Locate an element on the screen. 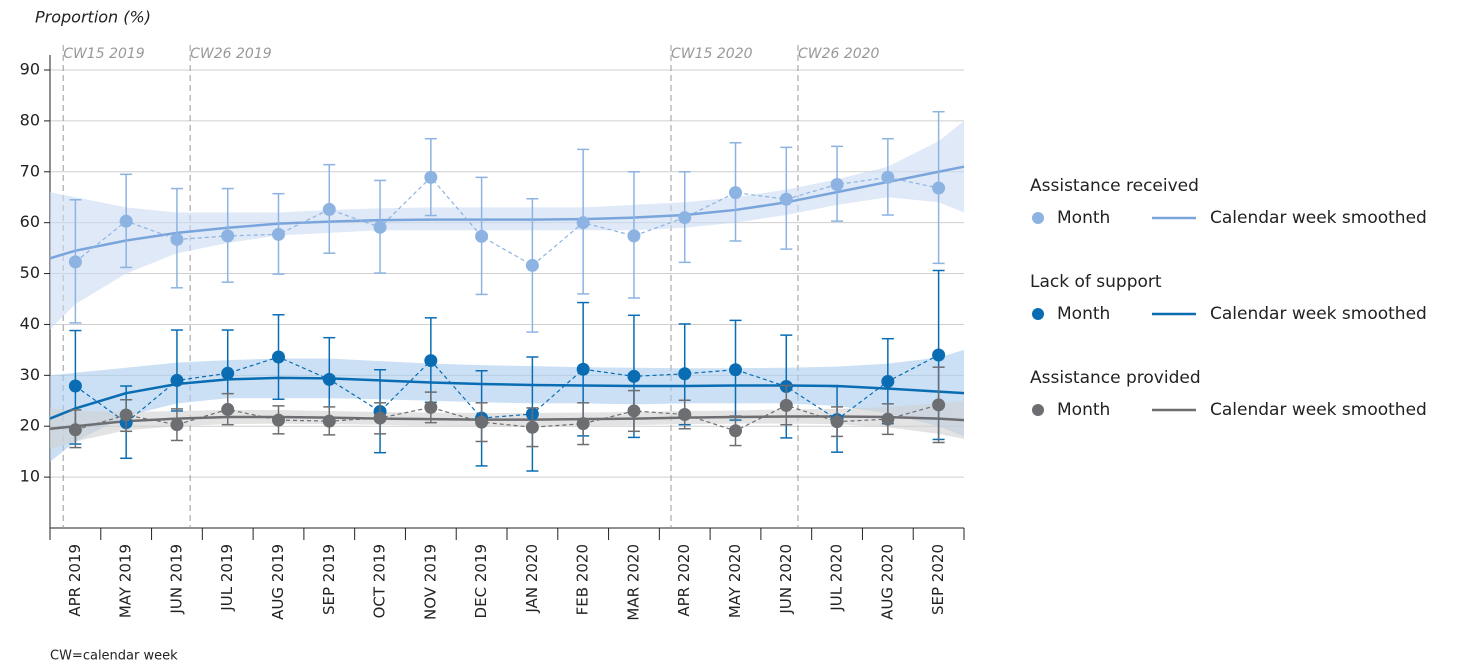  y-tick-label: 30 is located at coordinates (30, 374).